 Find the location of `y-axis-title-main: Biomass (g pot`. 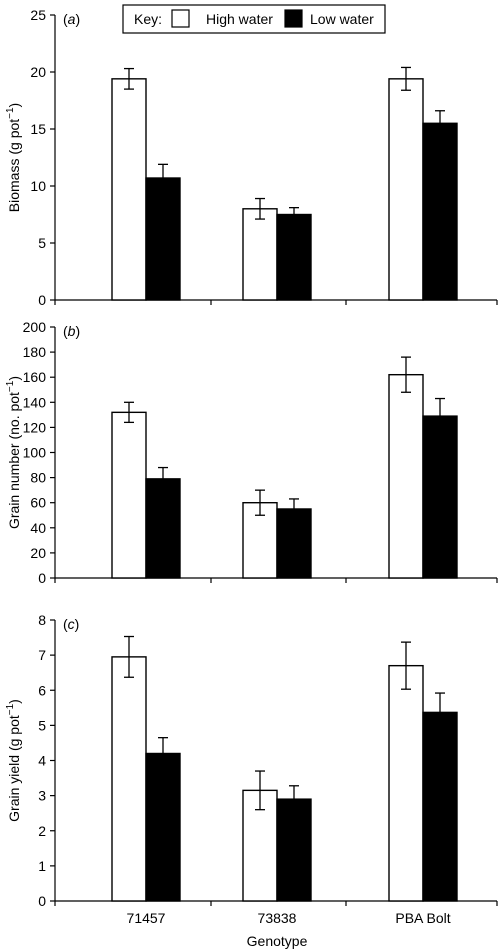

y-axis-title-main: Biomass (g pot is located at coordinates (14, 165).